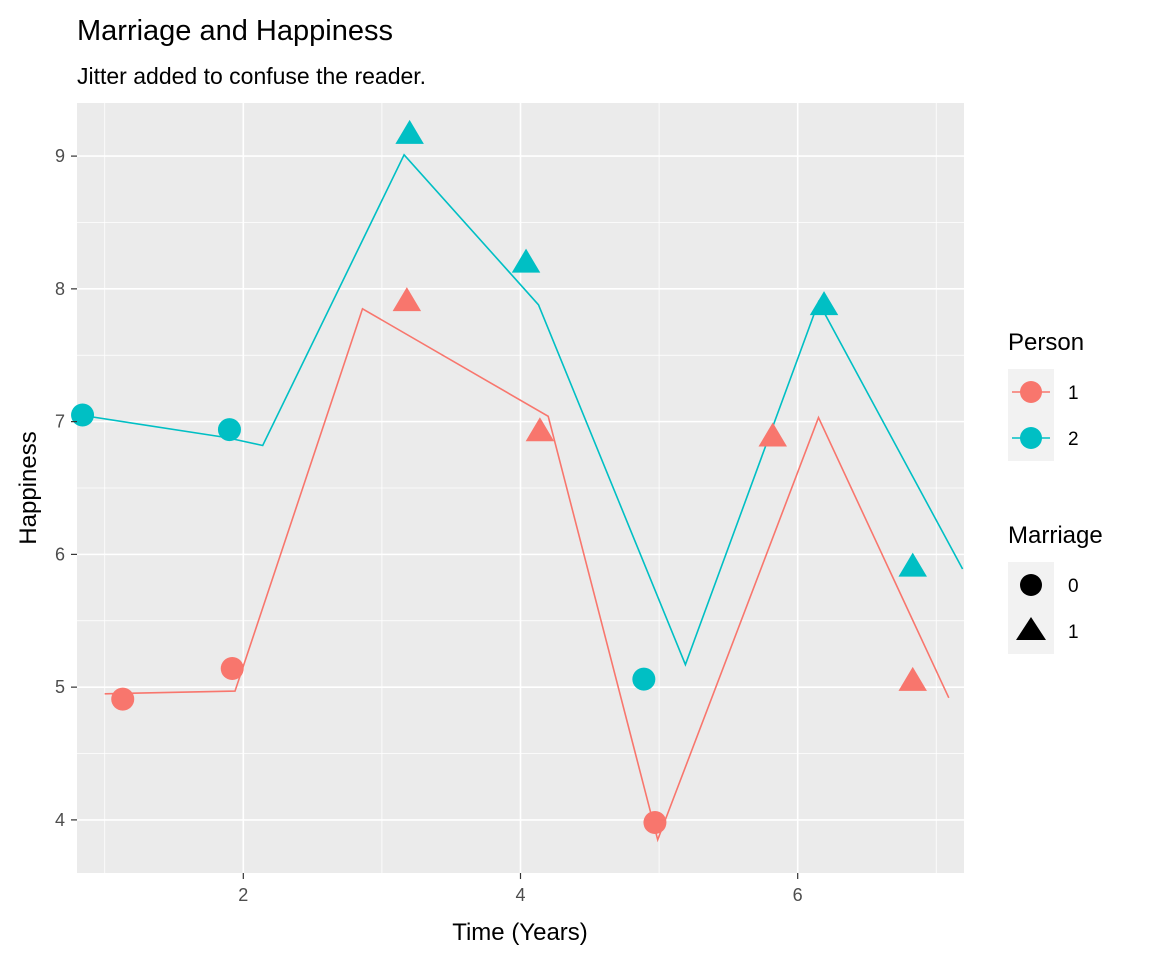 Image resolution: width=1152 pixels, height=960 pixels. Describe the element at coordinates (1045, 438) in the screenshot. I see `legend-person-key-2: 2` at that location.